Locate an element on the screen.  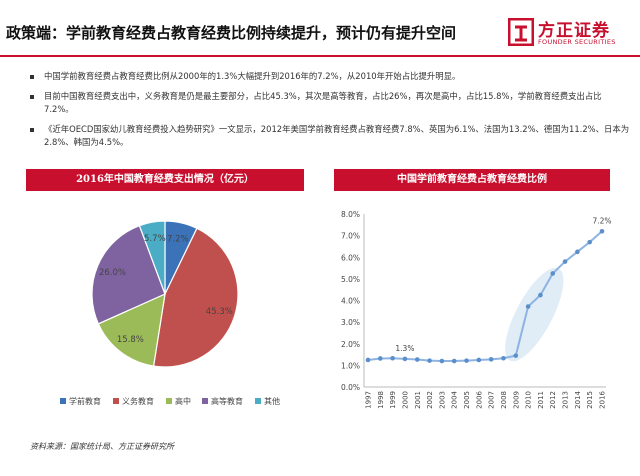
x-tick-label: 2006 is located at coordinates (479, 399).